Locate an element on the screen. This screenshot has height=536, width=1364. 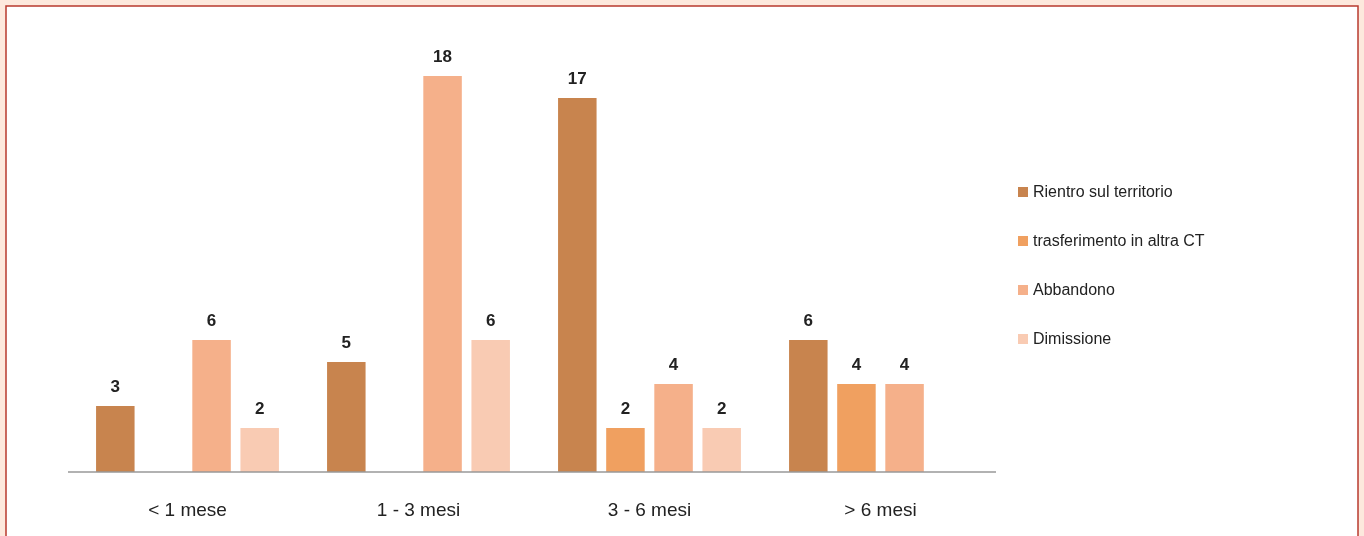
x-tick-label: 3 - 6 mesi is located at coordinates (649, 509).